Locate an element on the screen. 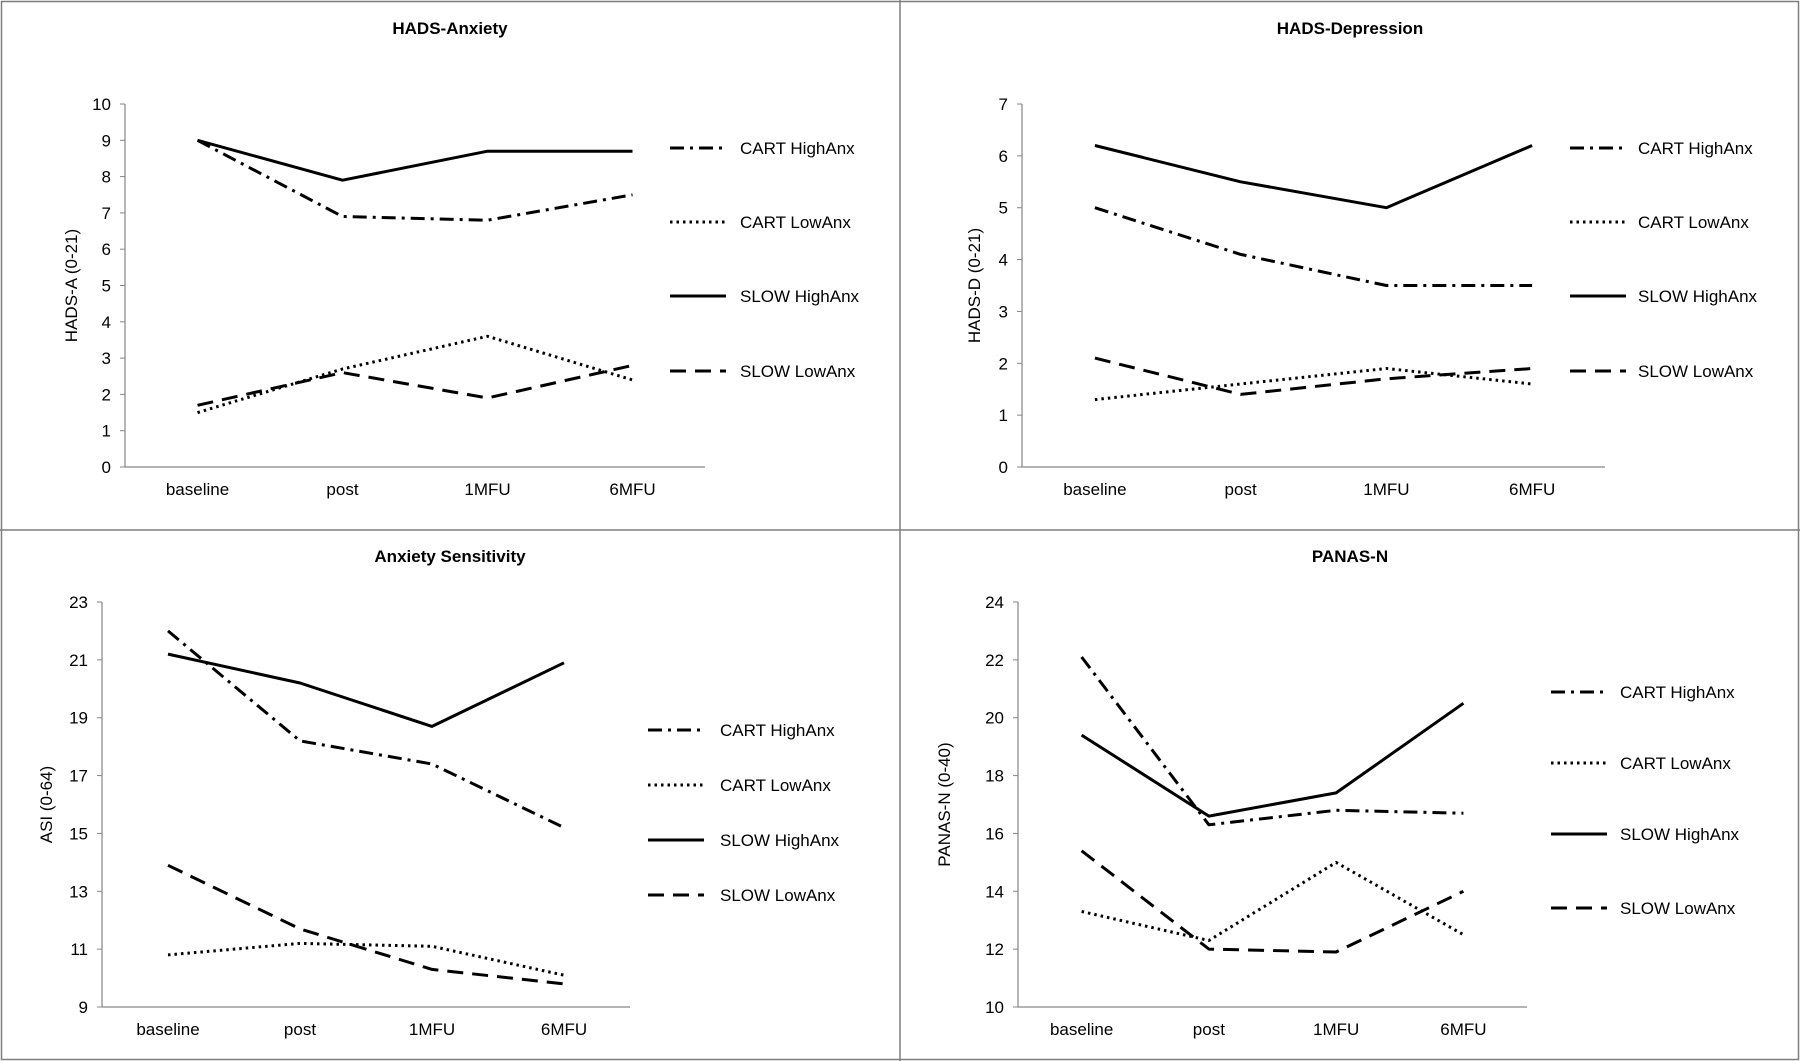  y-tick-label: 11 is located at coordinates (79, 949).